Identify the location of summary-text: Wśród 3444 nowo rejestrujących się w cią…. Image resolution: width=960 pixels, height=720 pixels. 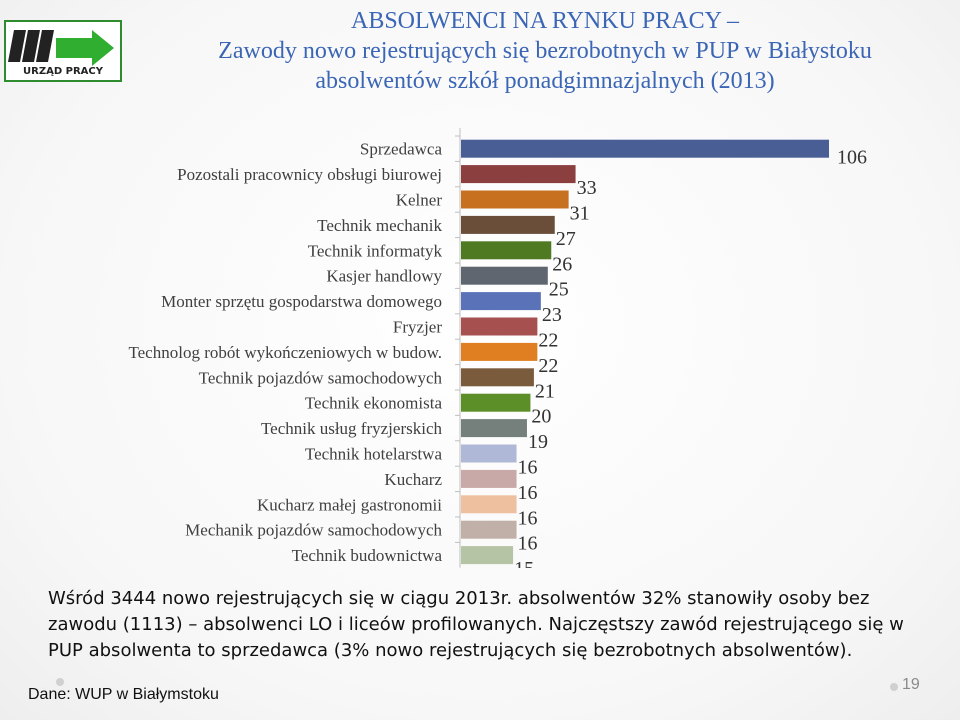
(476, 624).